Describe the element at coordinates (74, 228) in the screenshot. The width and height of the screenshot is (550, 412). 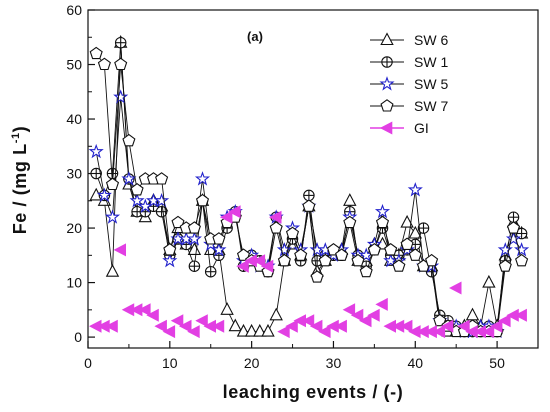
I see `y-tick-label: 20` at that location.